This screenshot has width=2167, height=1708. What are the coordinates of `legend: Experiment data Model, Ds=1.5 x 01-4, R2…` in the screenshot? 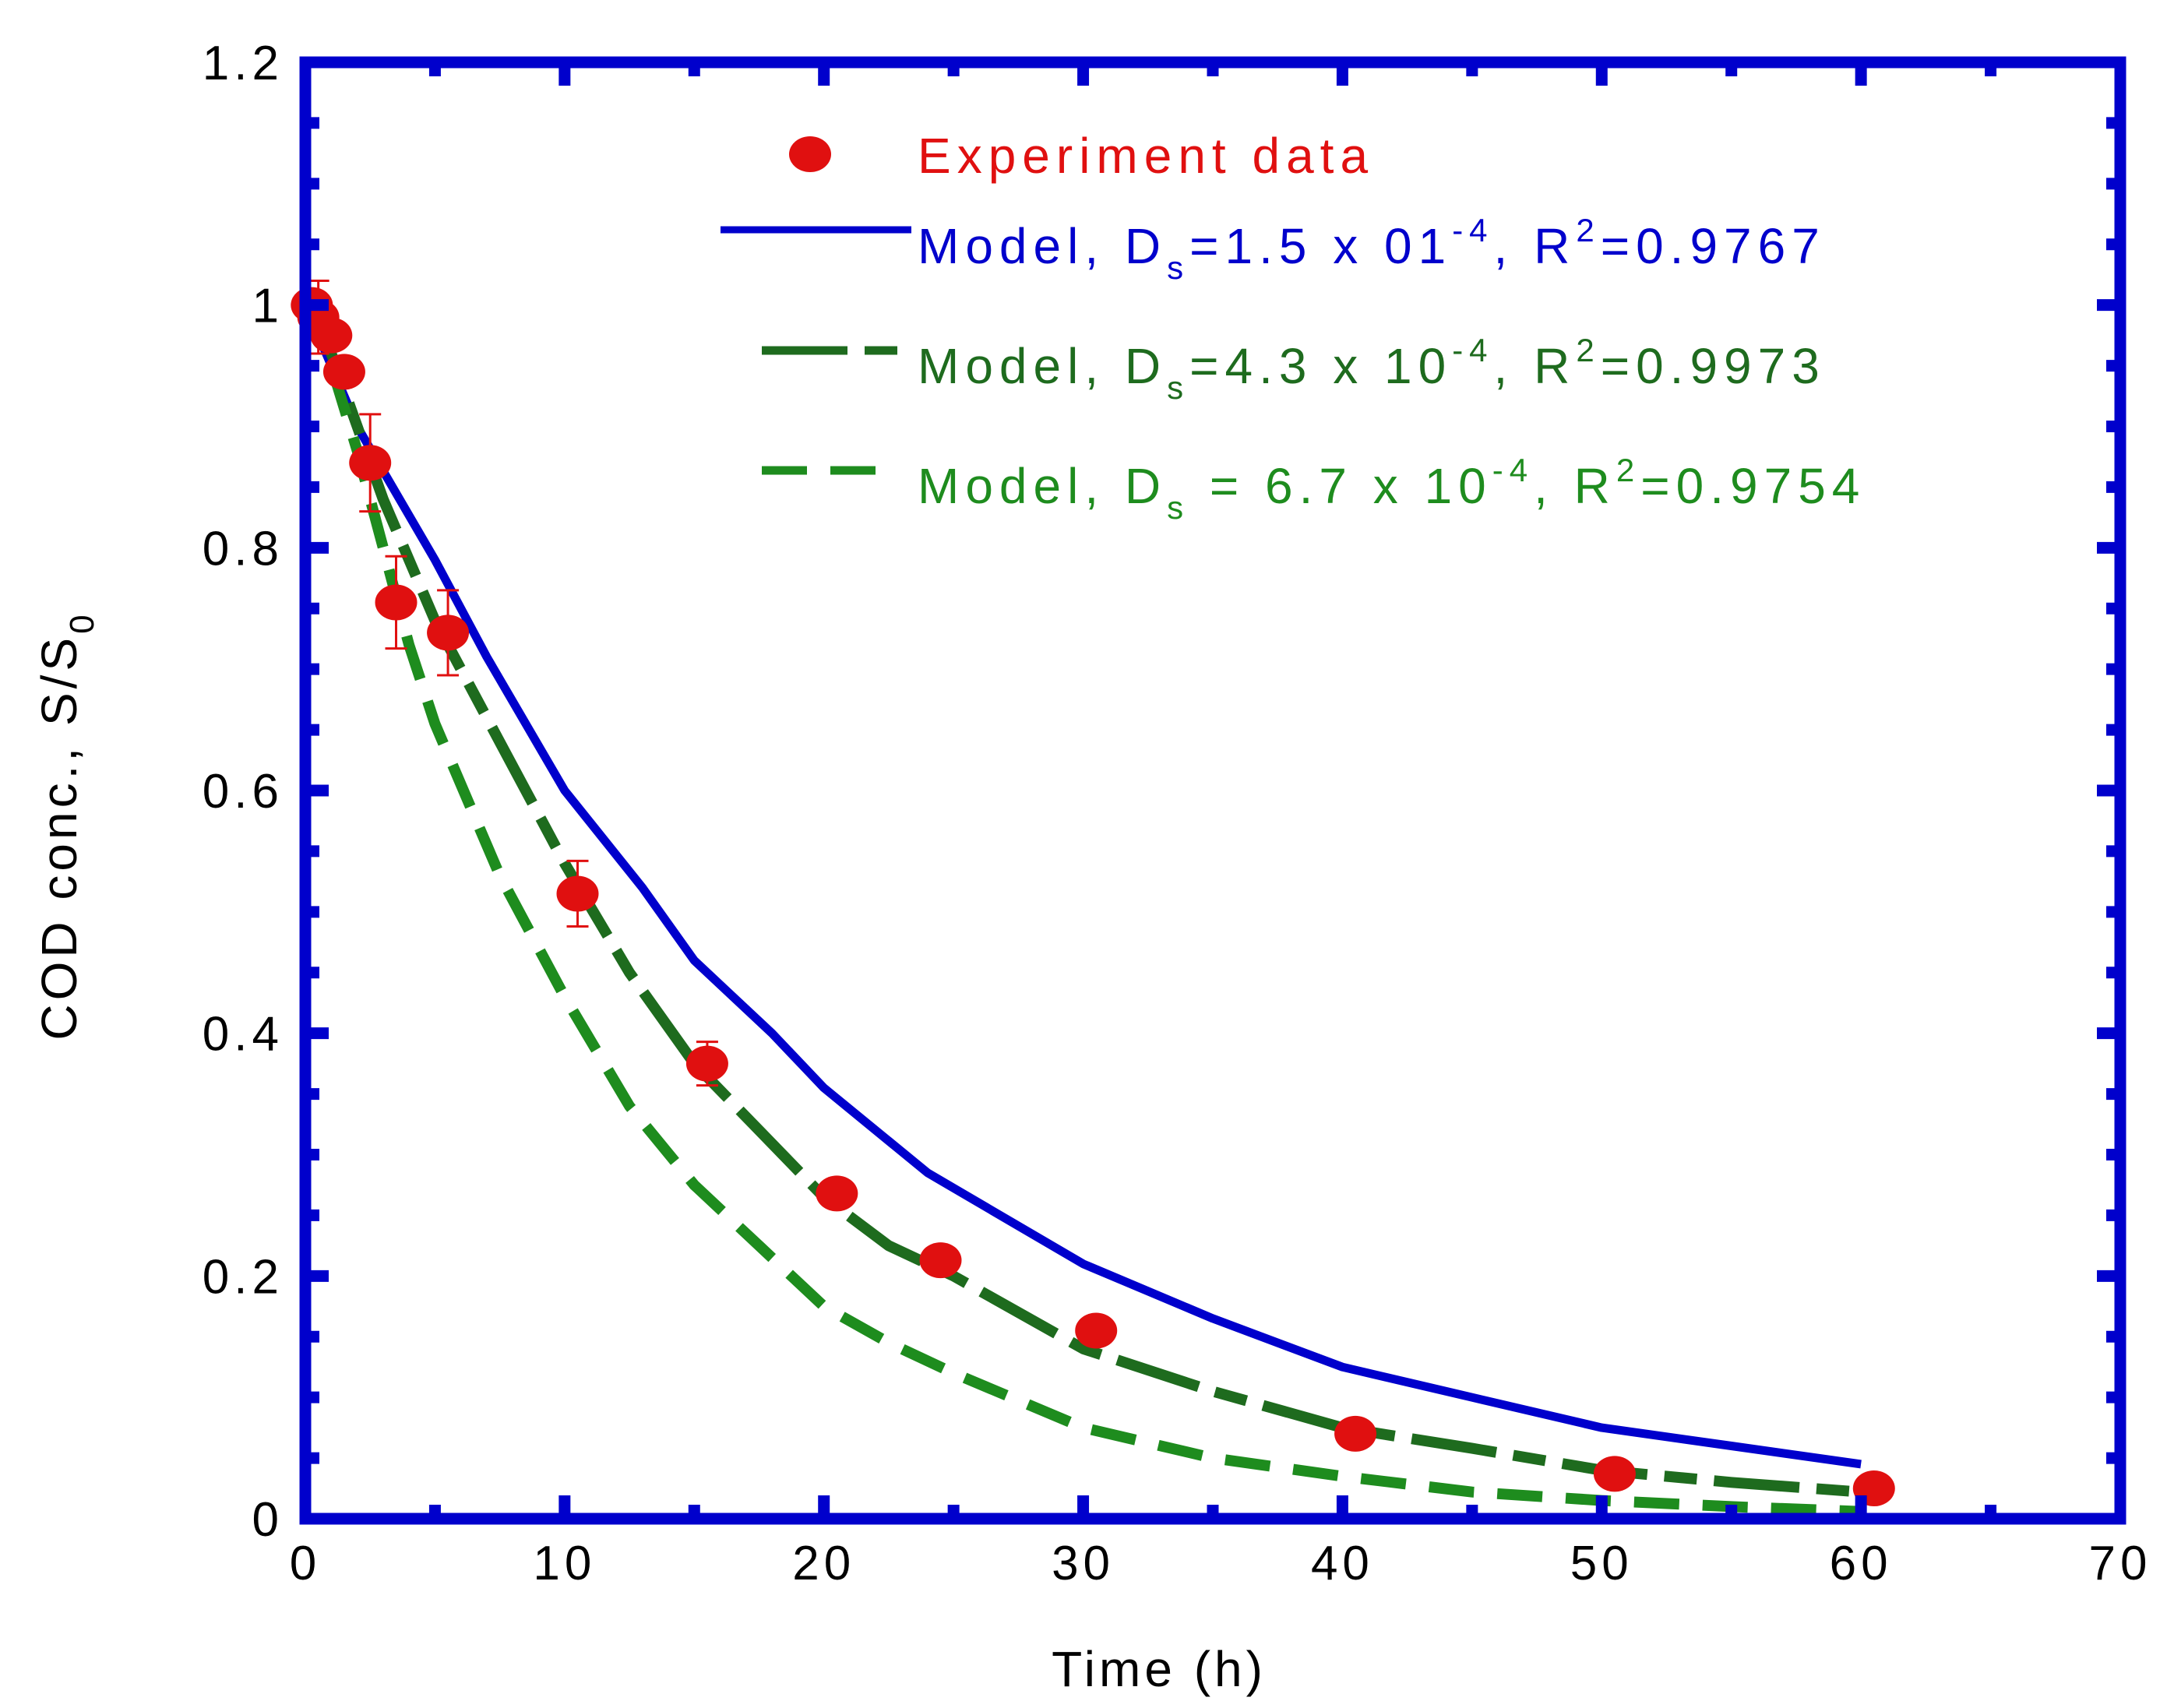 It's located at (1293, 327).